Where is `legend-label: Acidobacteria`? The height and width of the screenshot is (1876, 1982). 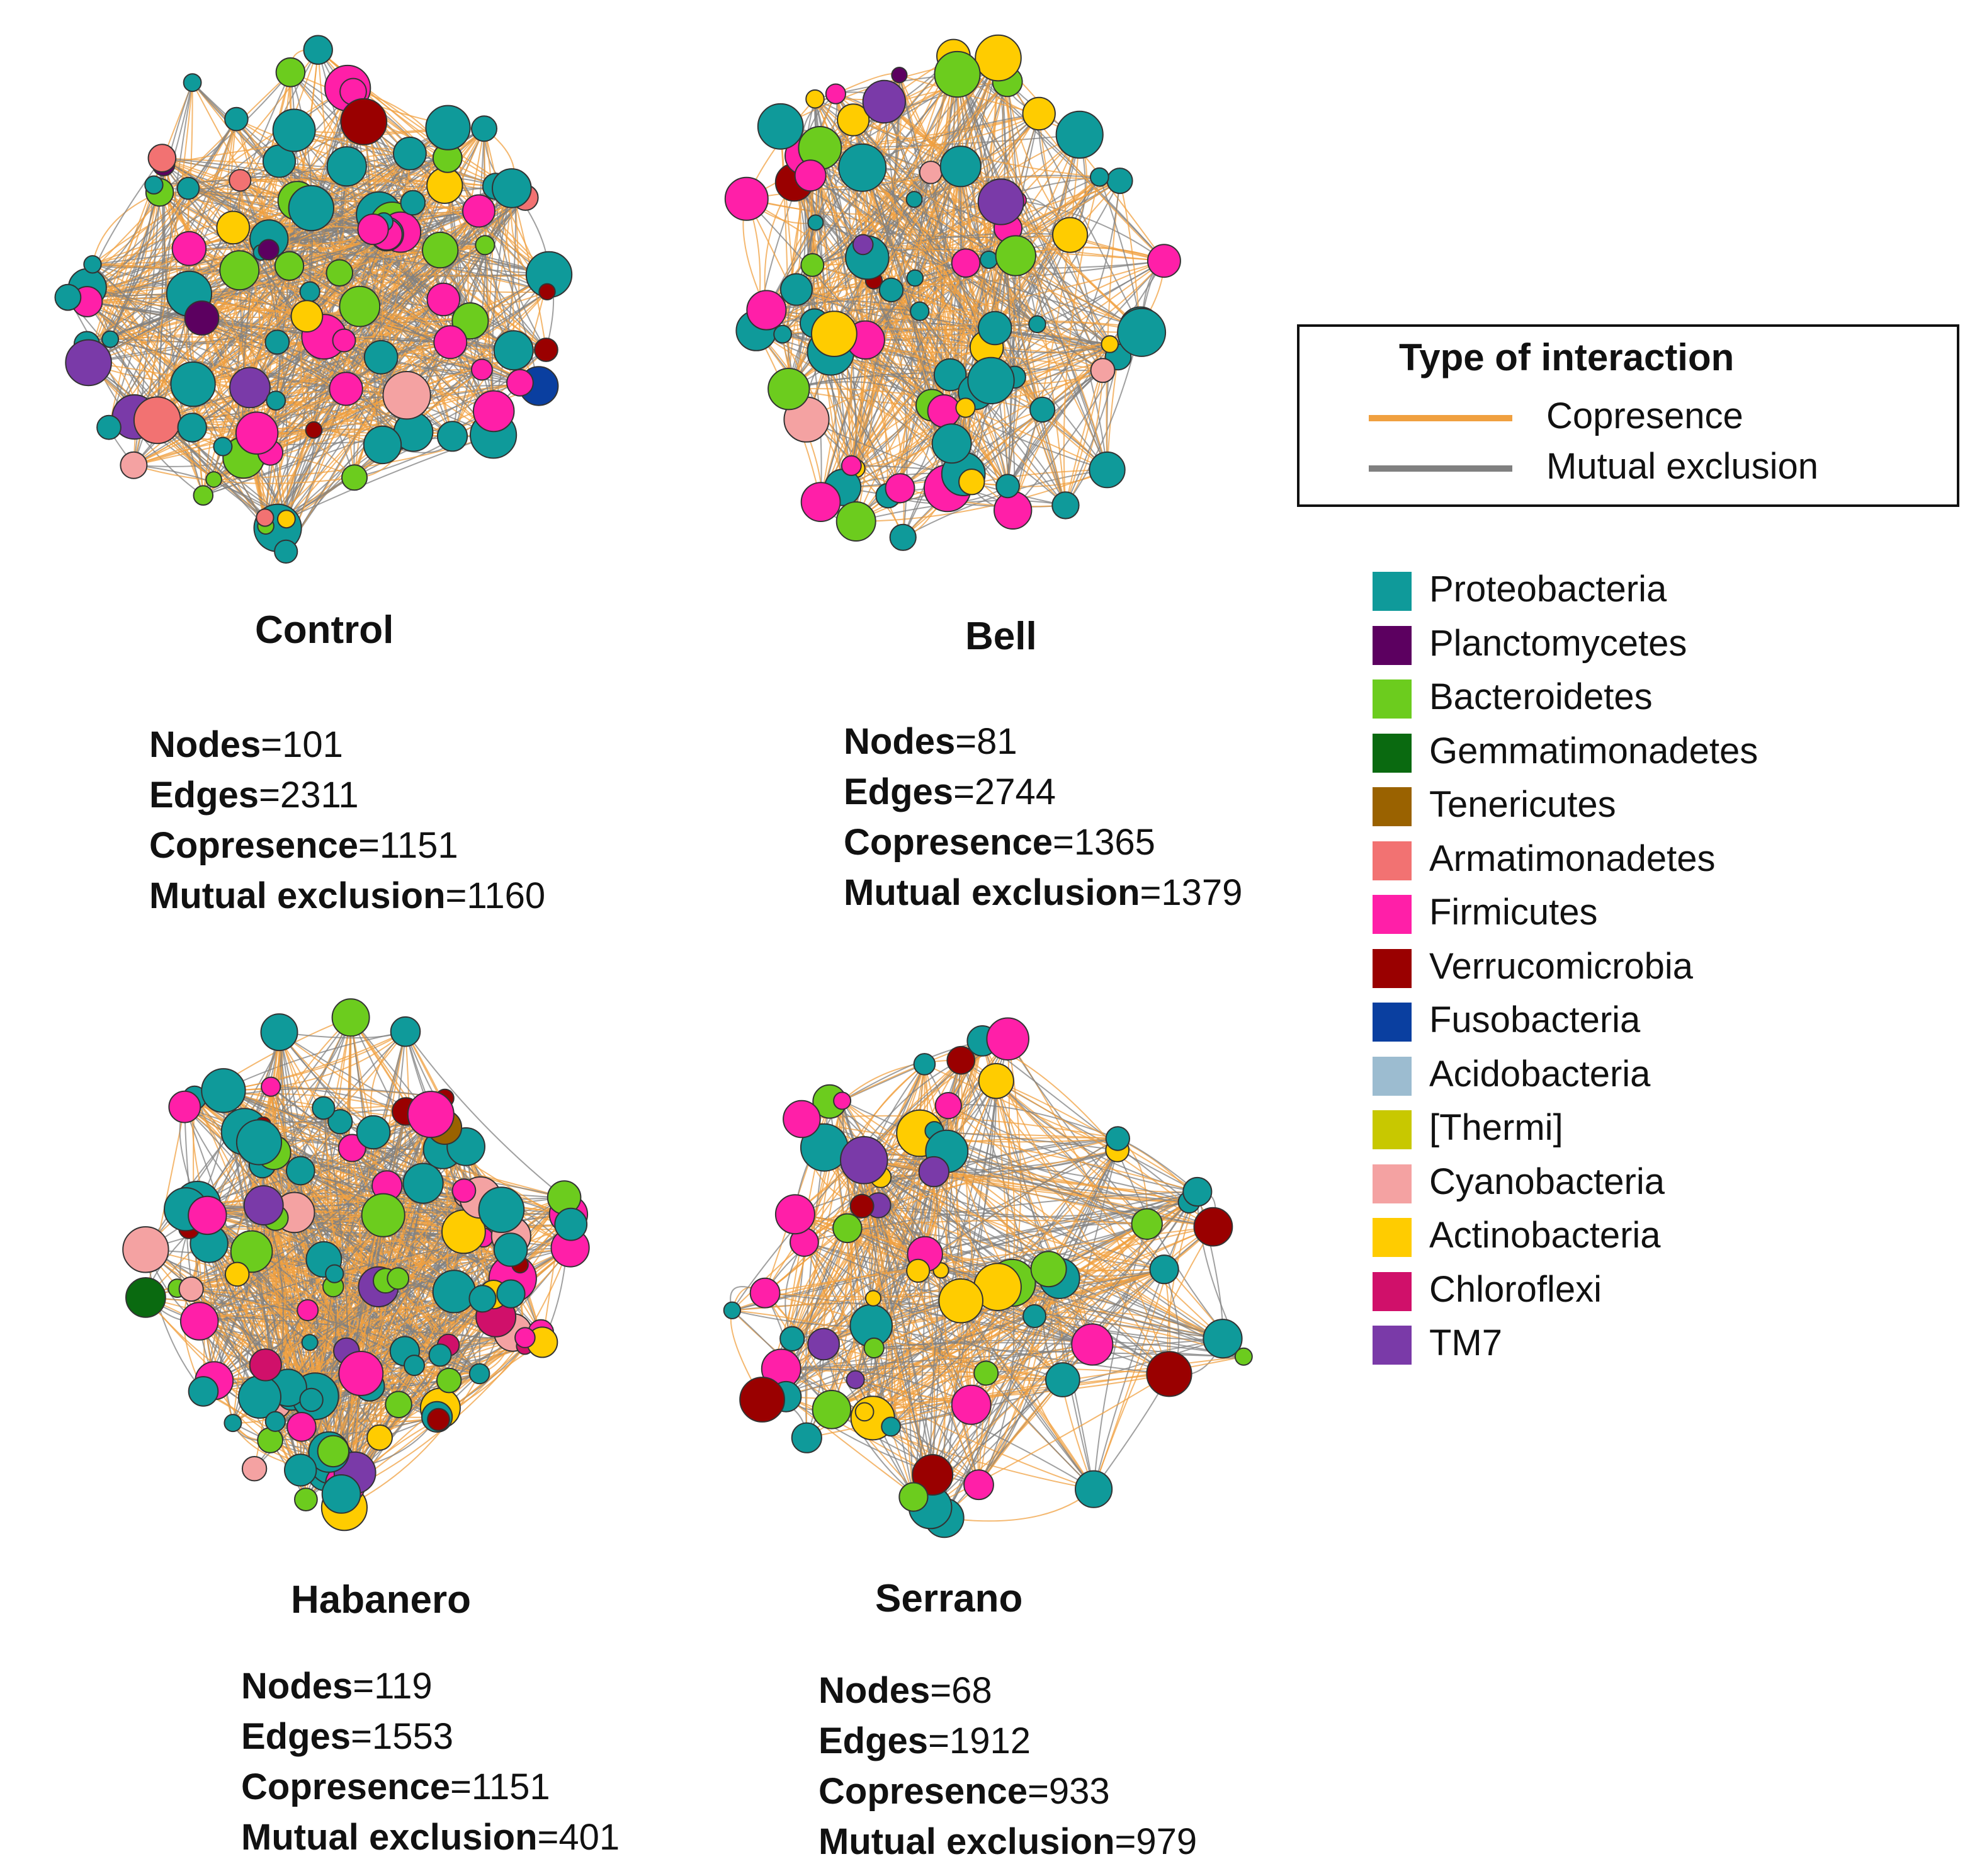 legend-label: Acidobacteria is located at coordinates (1540, 1073).